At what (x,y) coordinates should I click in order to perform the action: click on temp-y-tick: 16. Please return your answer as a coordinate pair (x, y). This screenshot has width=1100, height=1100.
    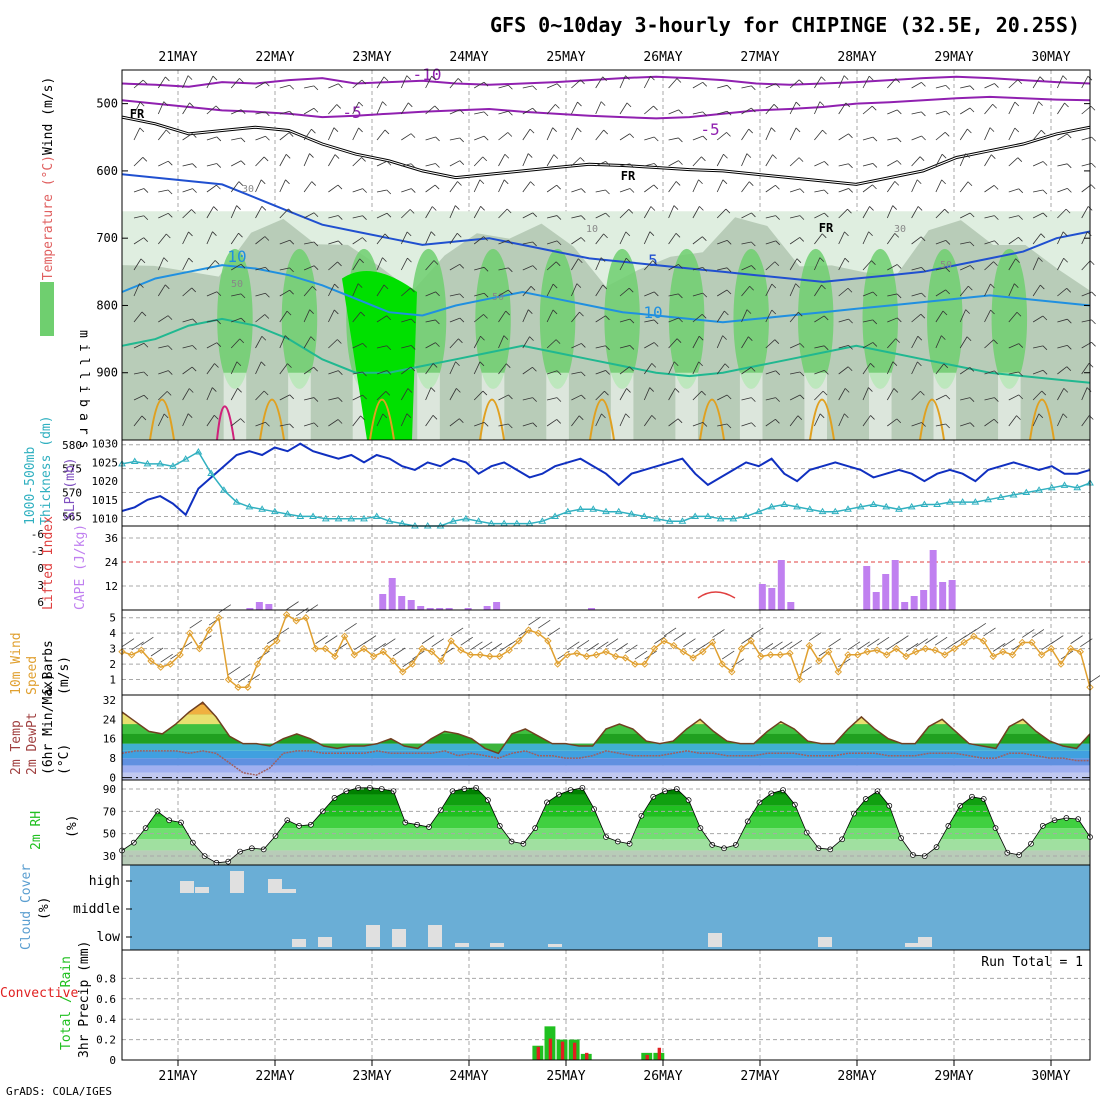
    Looking at the image, I should click on (109, 739).